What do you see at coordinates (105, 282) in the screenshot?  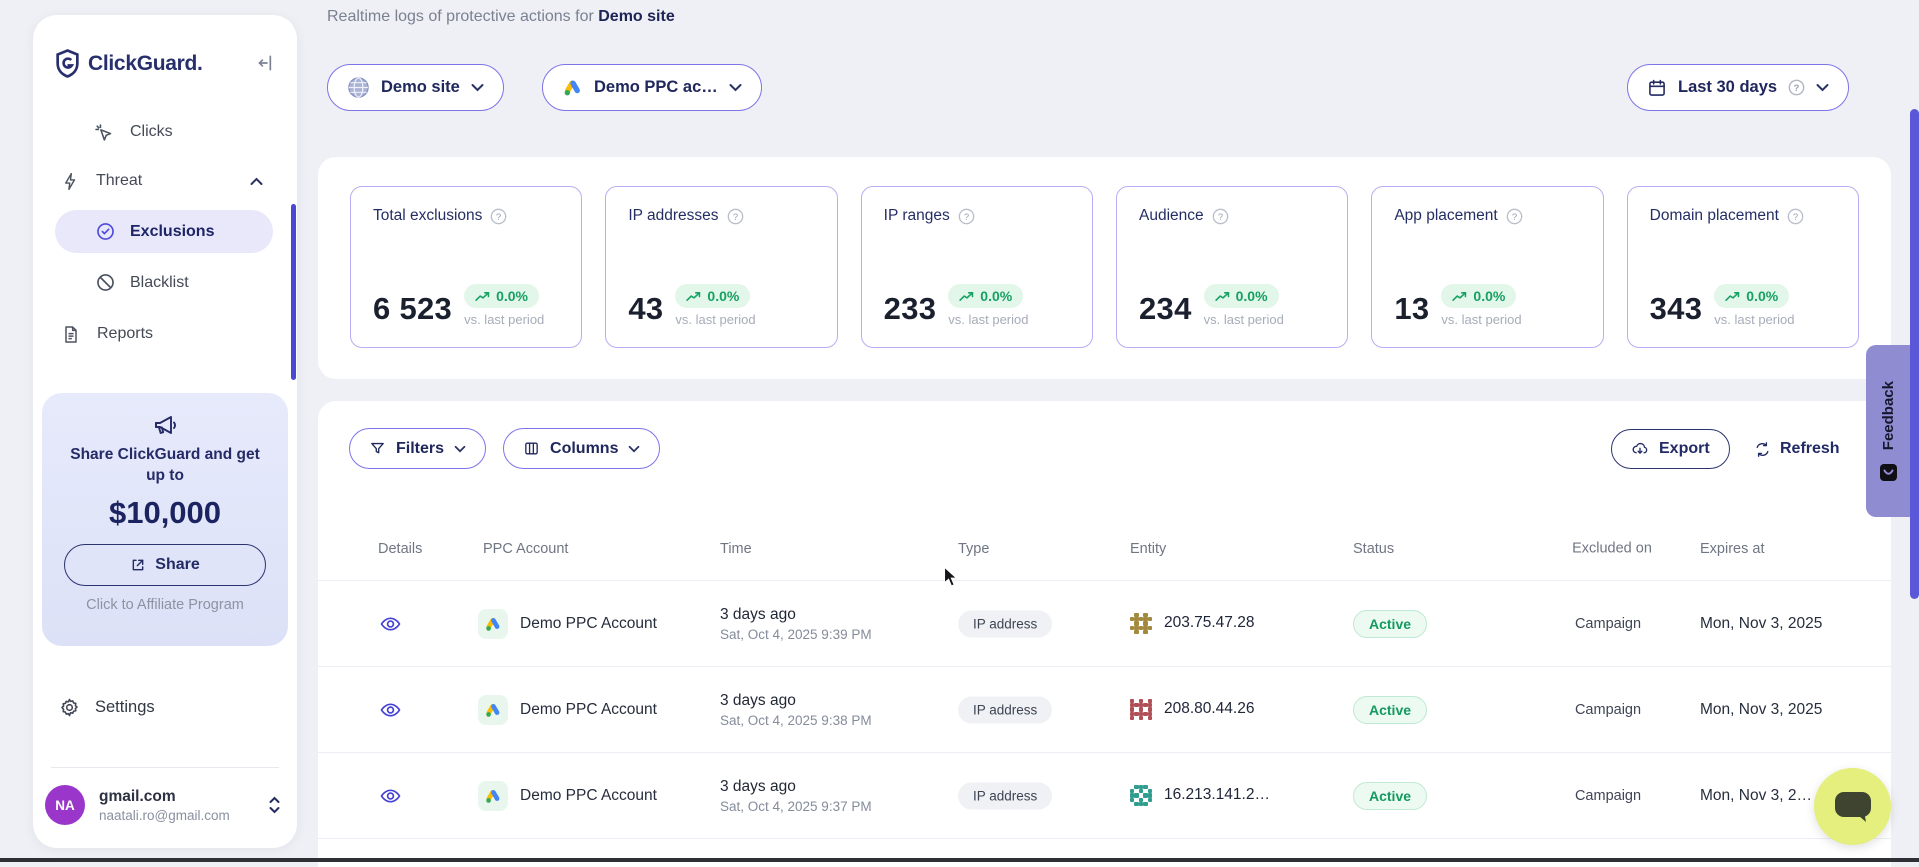 I see `ban-icon` at bounding box center [105, 282].